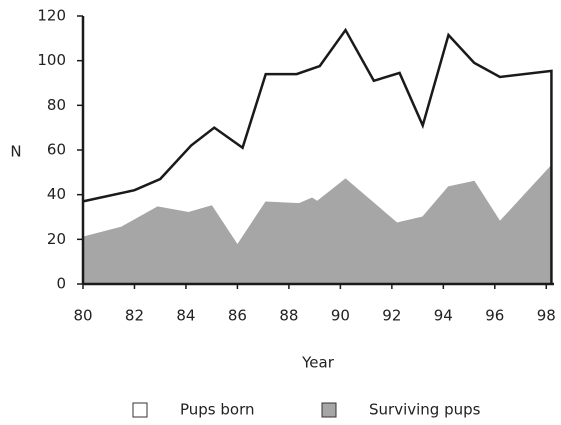 The height and width of the screenshot is (425, 561). I want to click on y-axis-label: N, so click(15, 152).